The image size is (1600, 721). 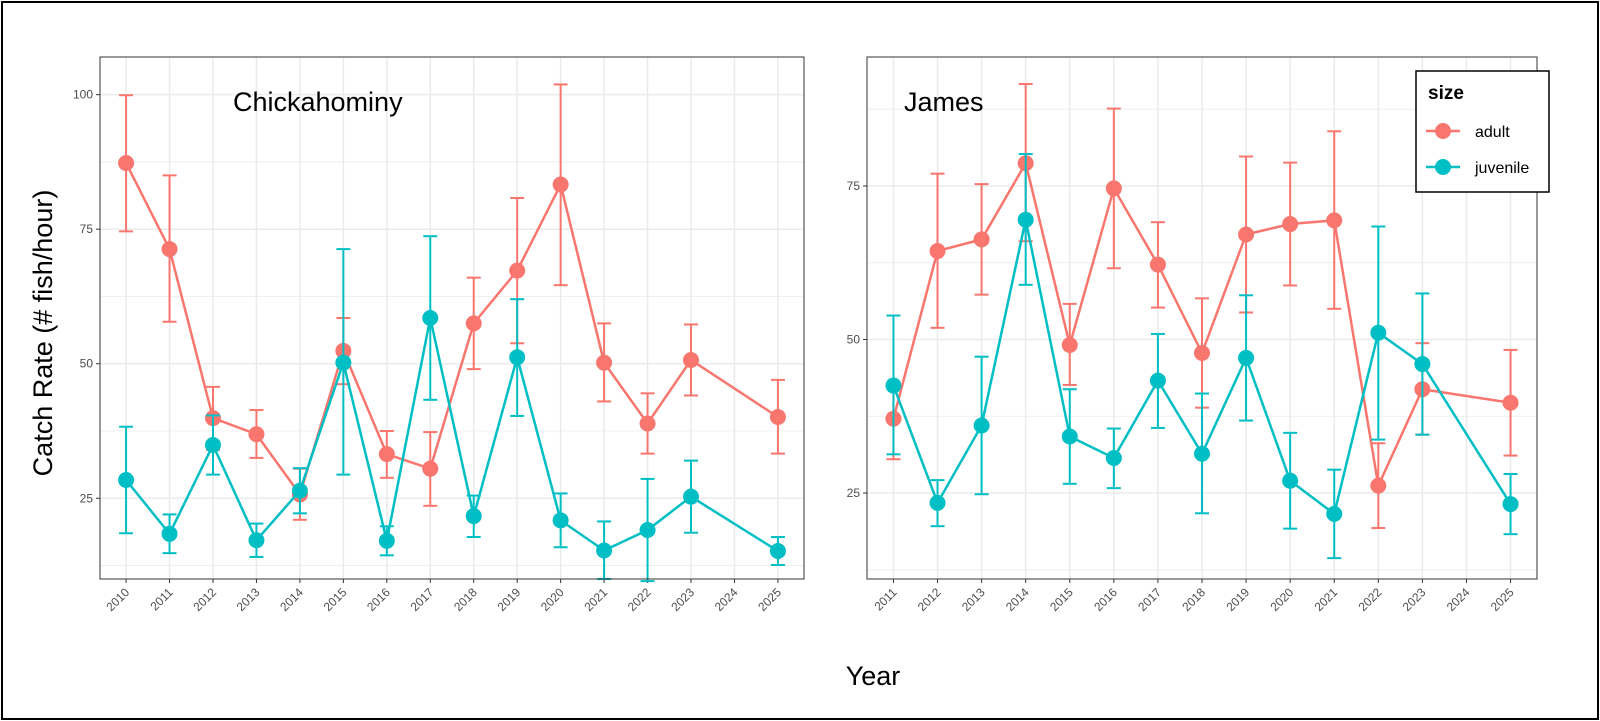 What do you see at coordinates (944, 102) in the screenshot?
I see `james-panel-label: James` at bounding box center [944, 102].